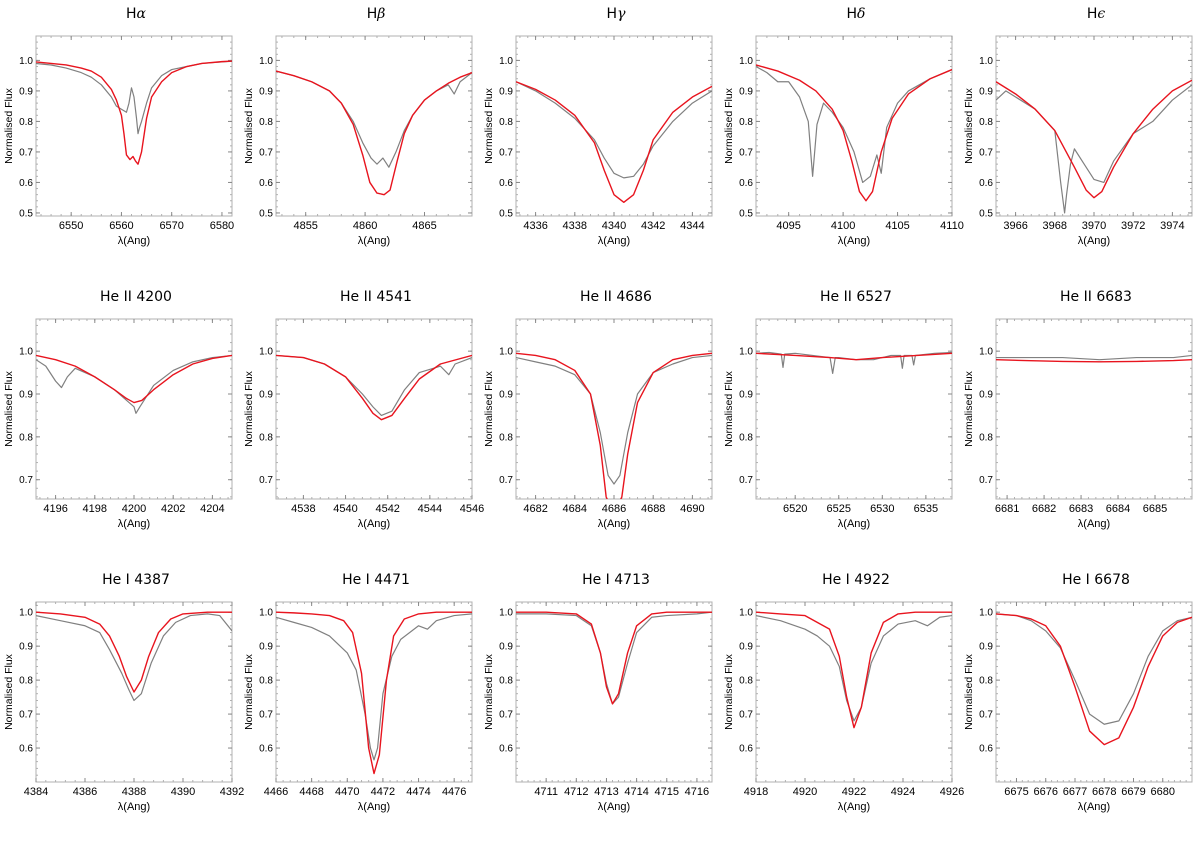  I want to click on x-tick-label: 4682, so click(535, 509).